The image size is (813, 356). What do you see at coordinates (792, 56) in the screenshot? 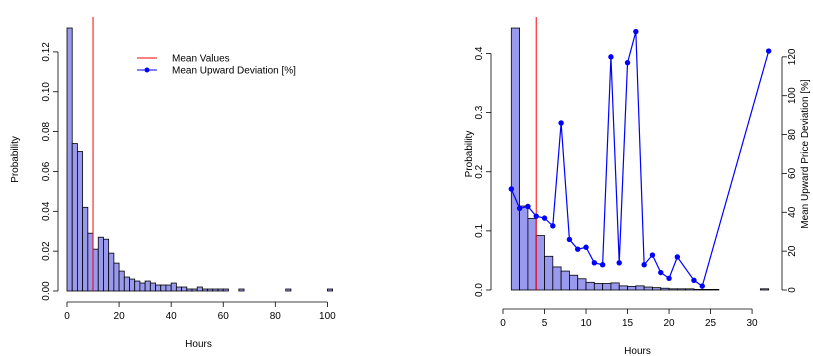
I see `y2-tick-label: 120` at bounding box center [792, 56].